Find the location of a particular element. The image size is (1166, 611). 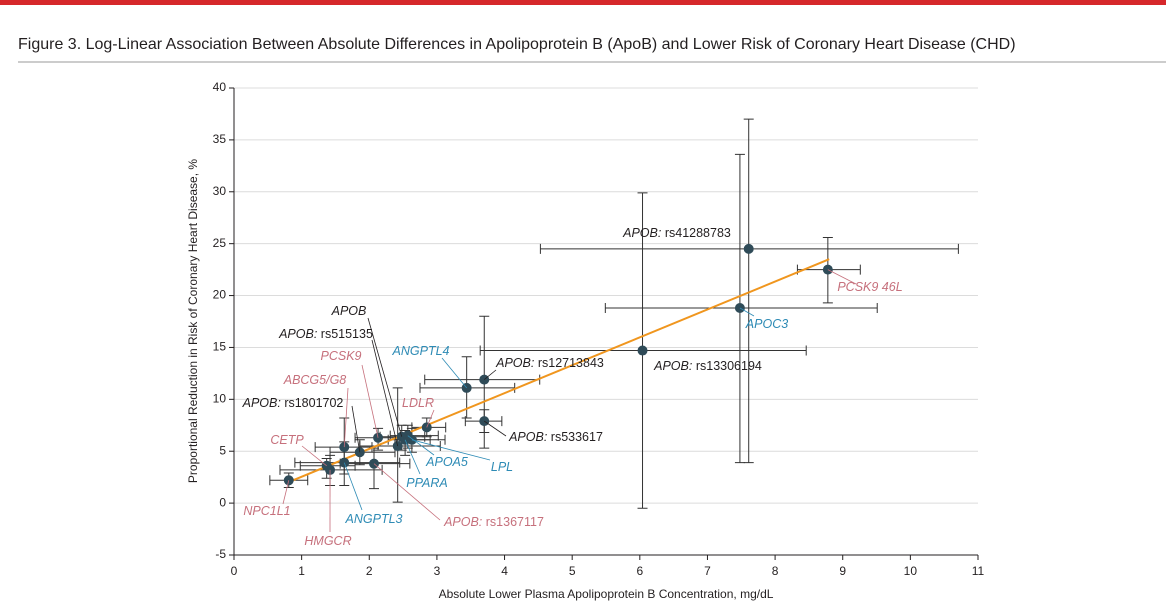

gene: APOC3 is located at coordinates (766, 324).